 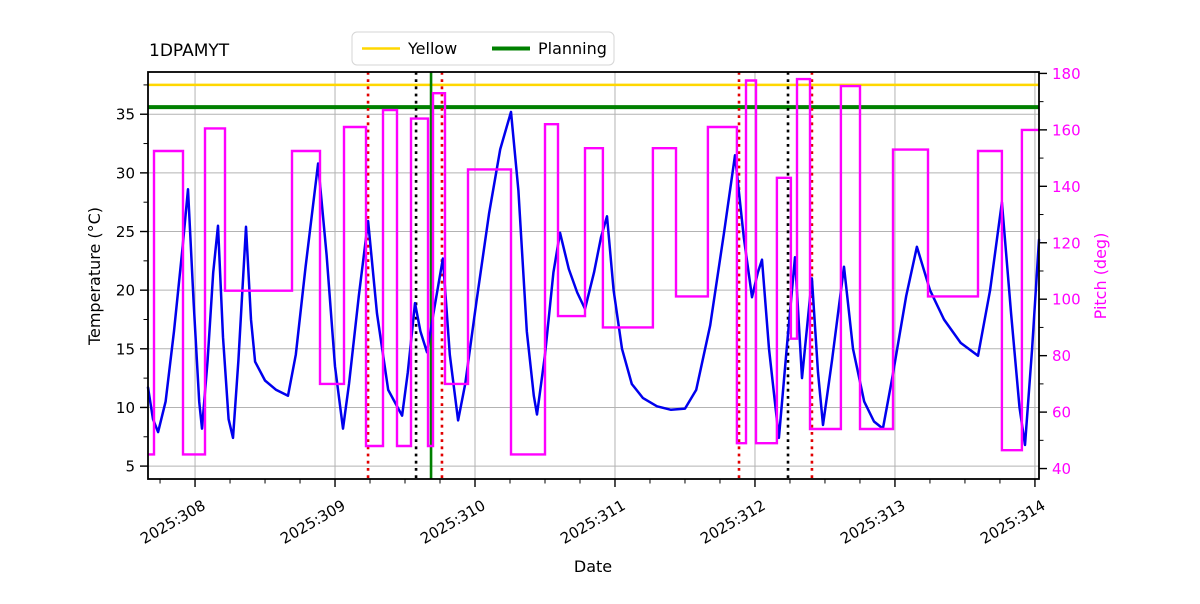 I want to click on legend-box, so click(x=483, y=48).